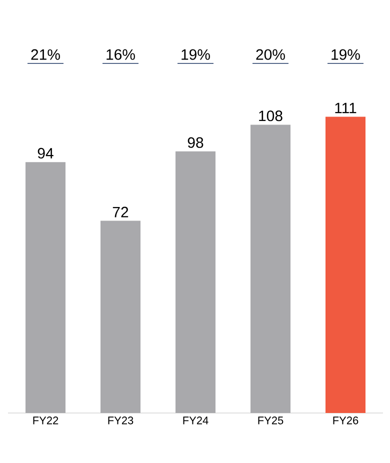 This screenshot has width=390, height=463. What do you see at coordinates (45, 420) in the screenshot?
I see `x-tick-label: FY22` at bounding box center [45, 420].